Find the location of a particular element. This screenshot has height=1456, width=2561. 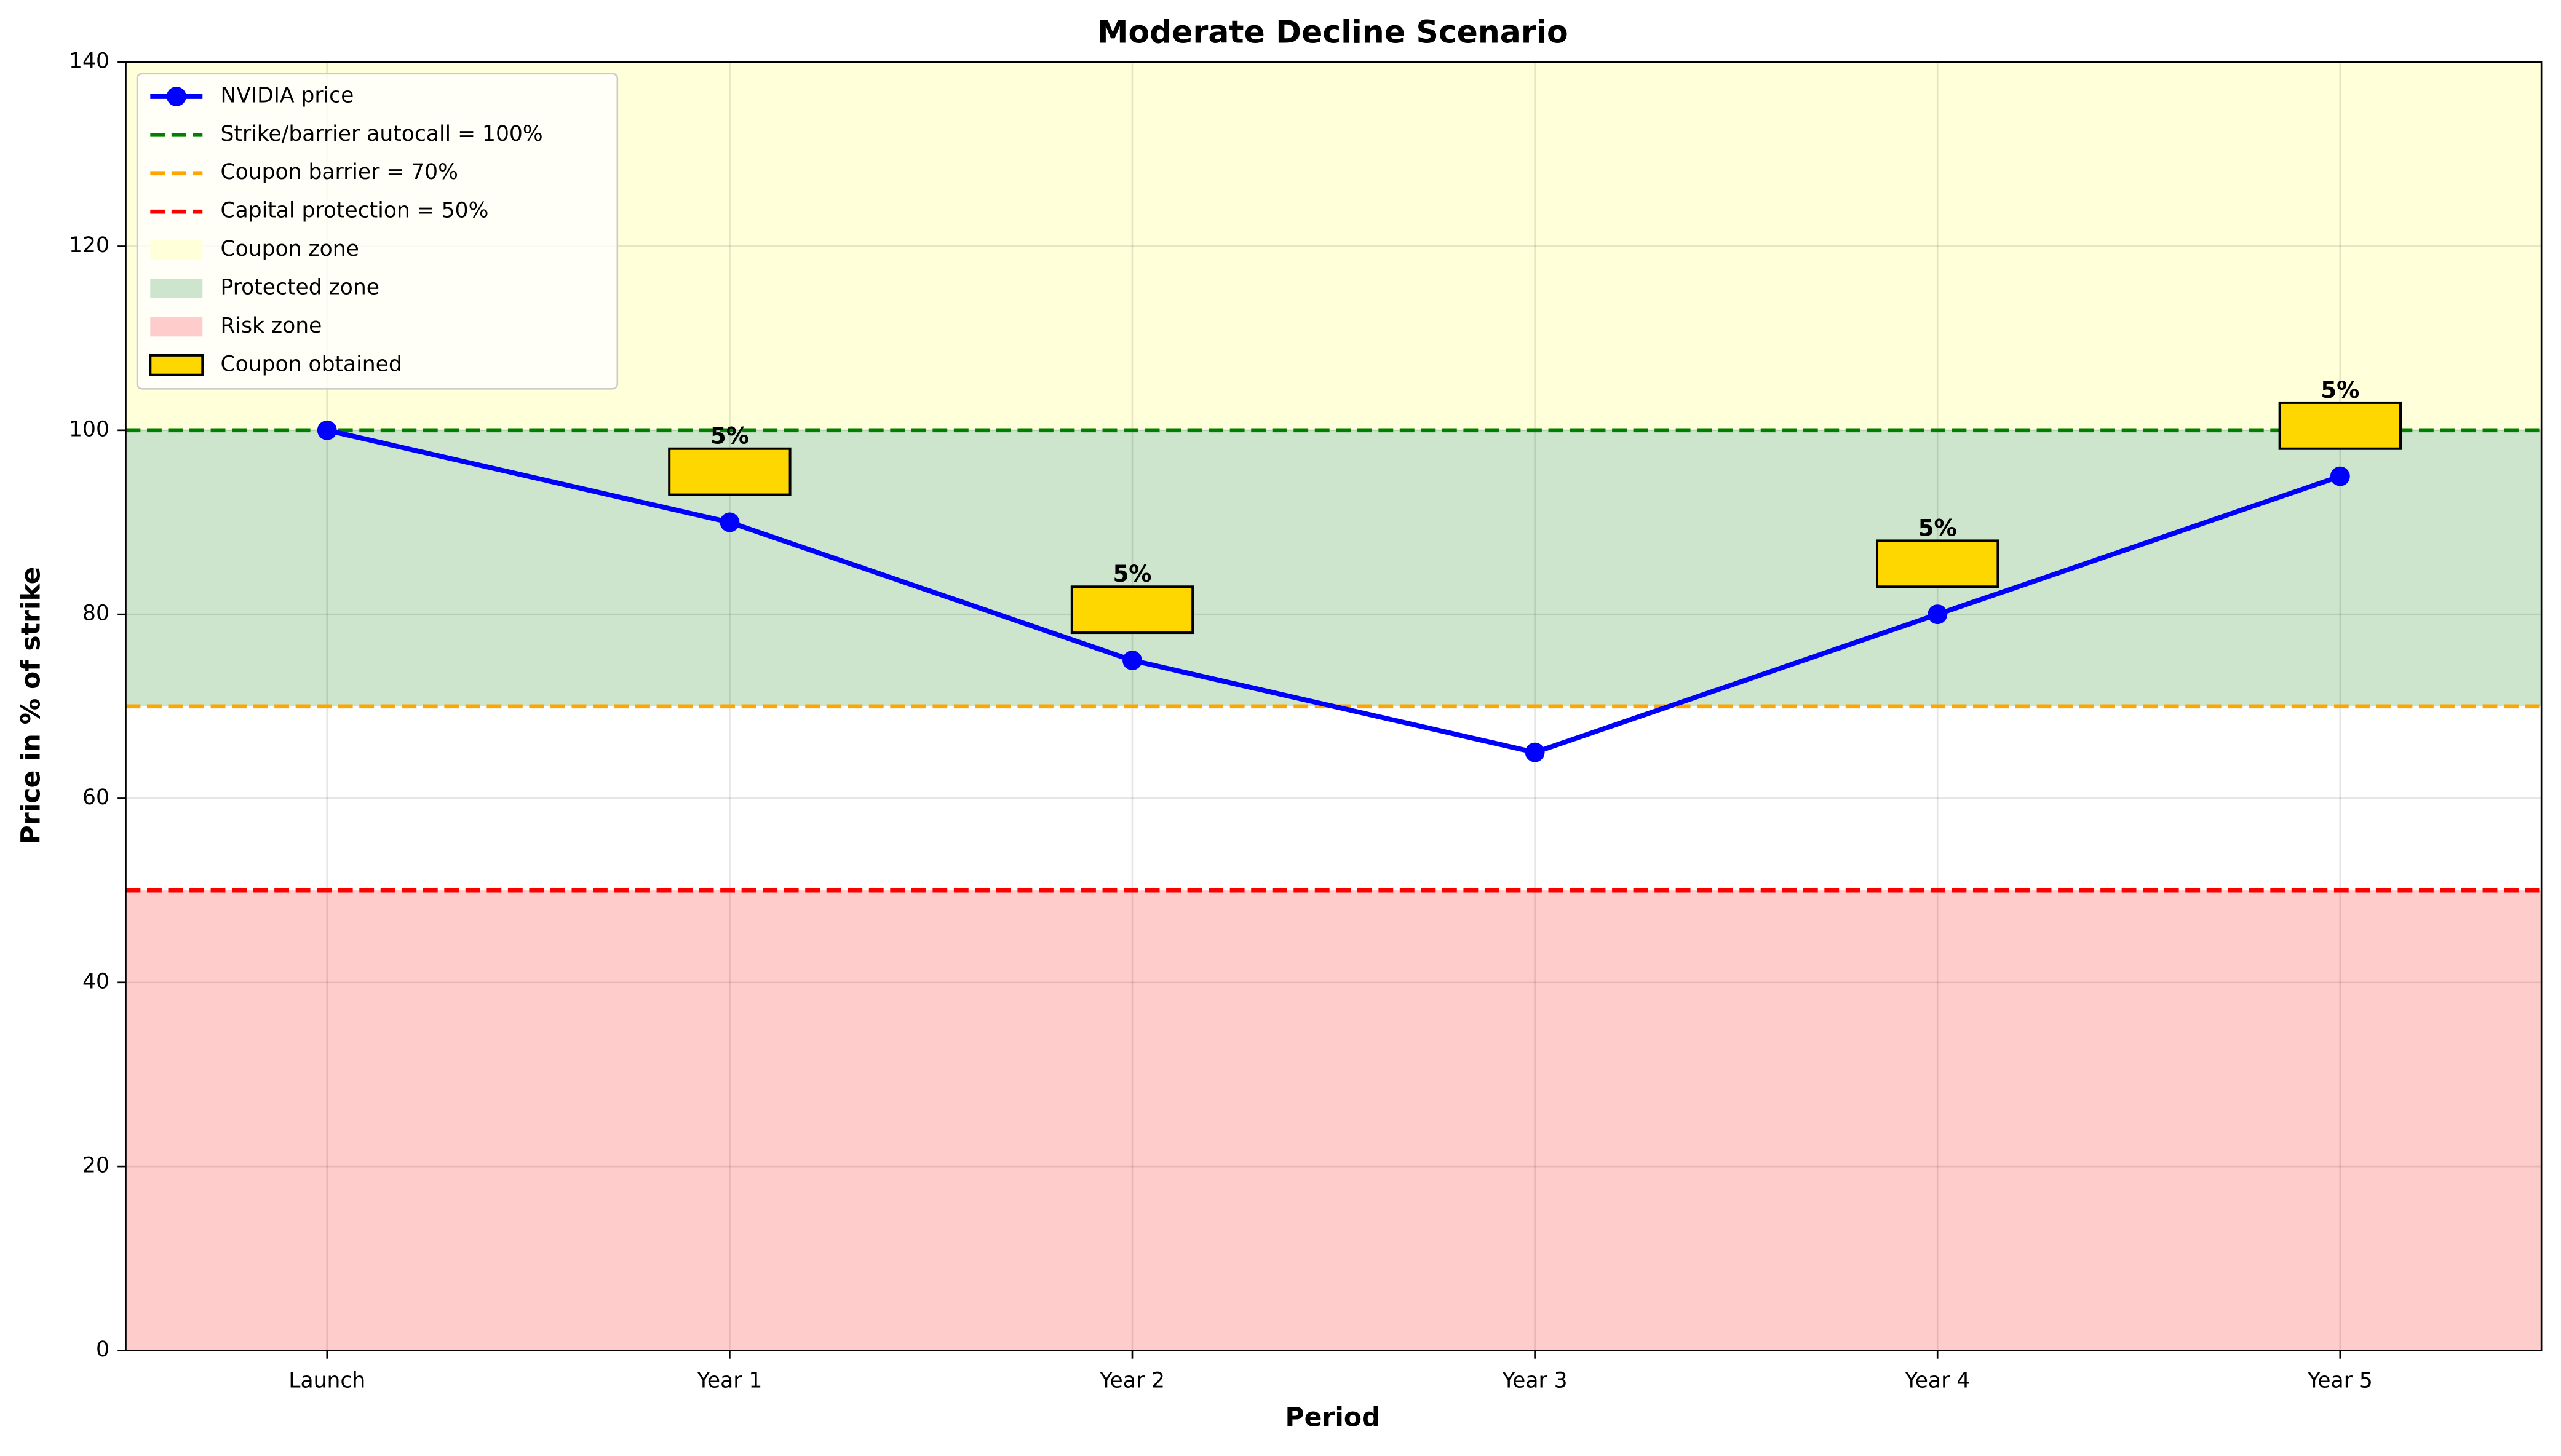

chart-title: Moderate Decline Scenario is located at coordinates (1333, 32).